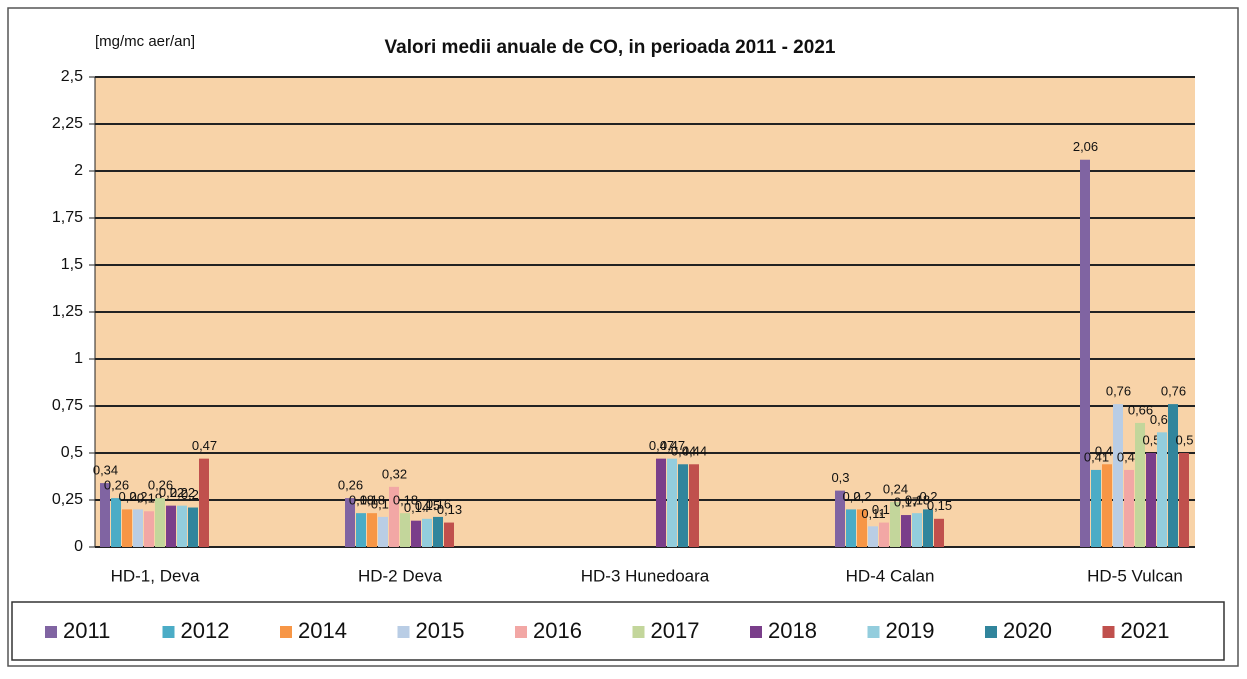  What do you see at coordinates (873, 513) in the screenshot?
I see `data-label: 0,11` at bounding box center [873, 513].